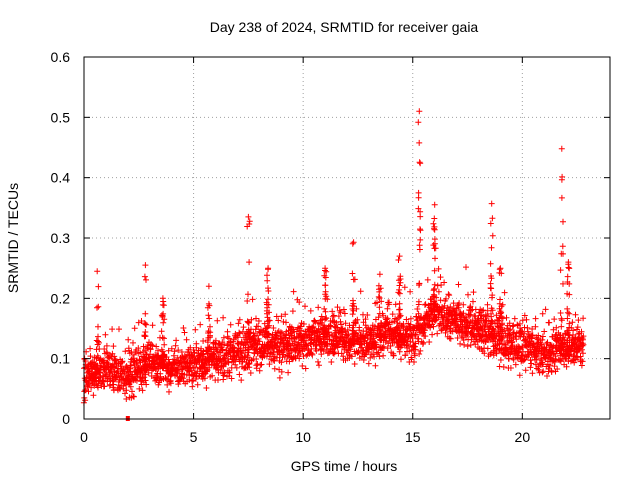  What do you see at coordinates (13, 238) in the screenshot?
I see `y-axis-label: SRMTID / TECUs` at bounding box center [13, 238].